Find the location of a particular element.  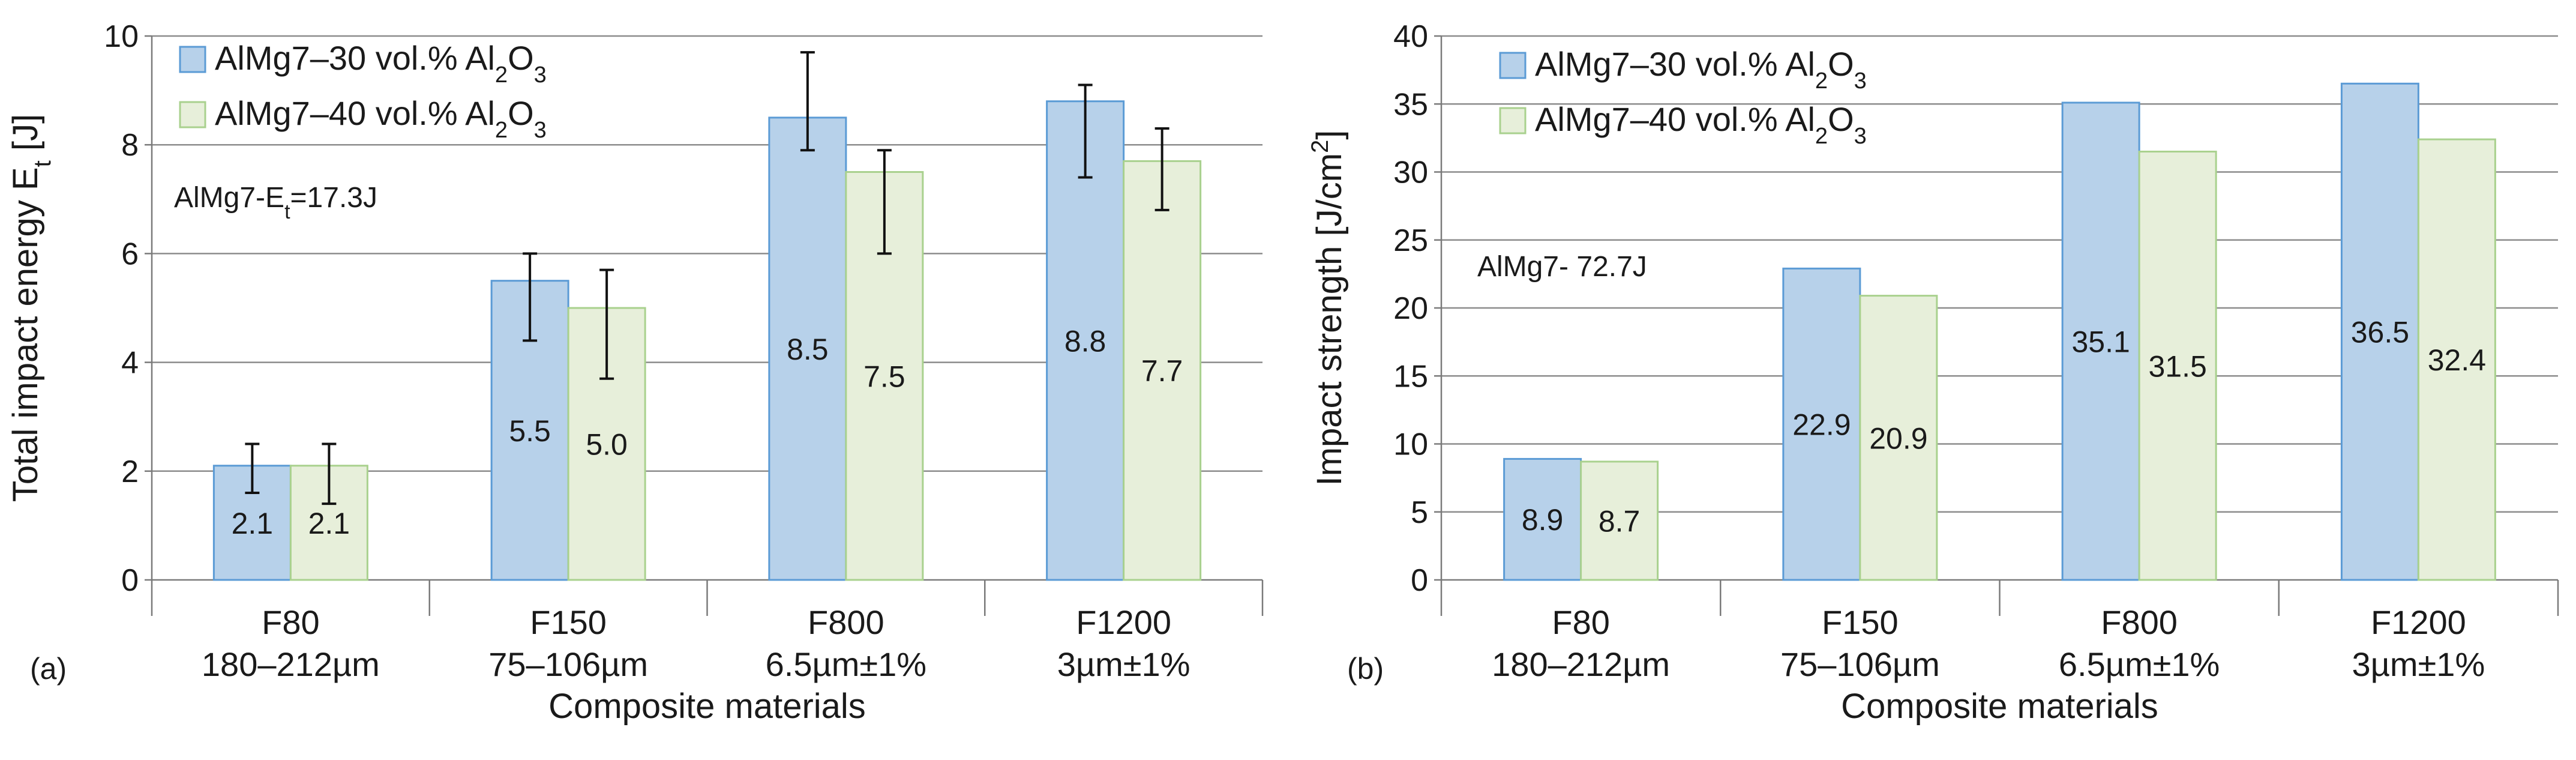

bar-value-label: 31.5 is located at coordinates (2177, 366).